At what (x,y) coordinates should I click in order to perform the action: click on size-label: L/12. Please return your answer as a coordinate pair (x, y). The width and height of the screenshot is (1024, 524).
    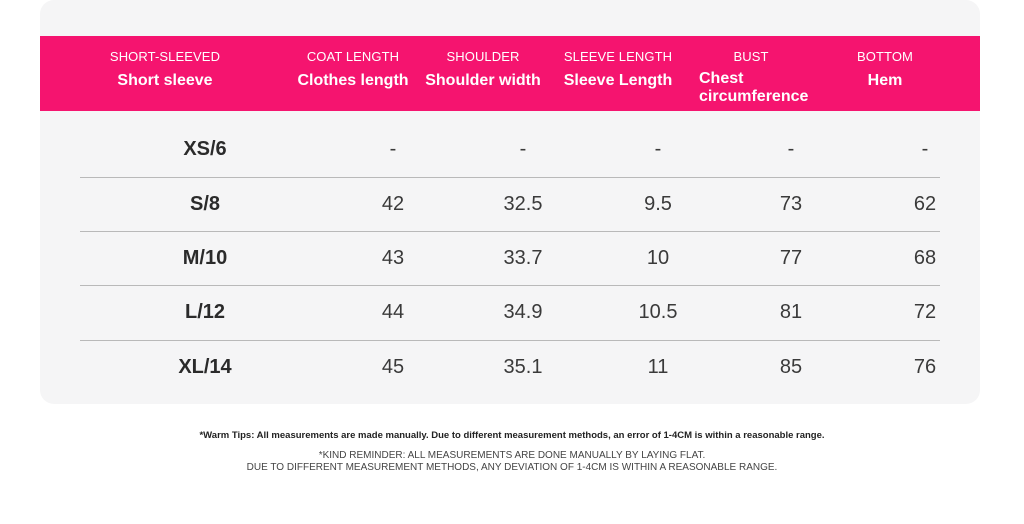
    Looking at the image, I should click on (205, 312).